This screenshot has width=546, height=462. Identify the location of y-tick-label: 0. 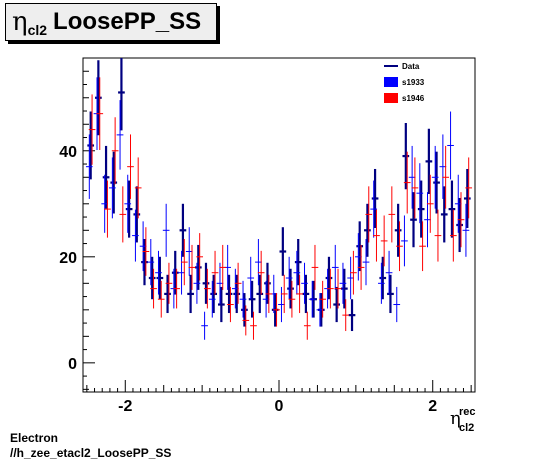
(72, 364).